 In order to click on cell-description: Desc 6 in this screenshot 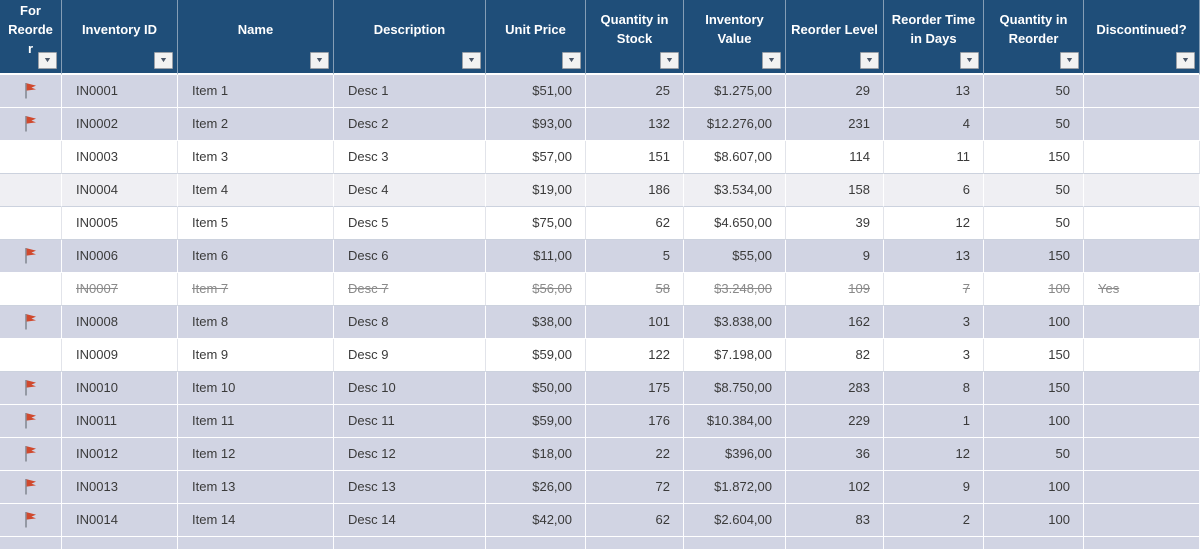, I will do `click(410, 256)`.